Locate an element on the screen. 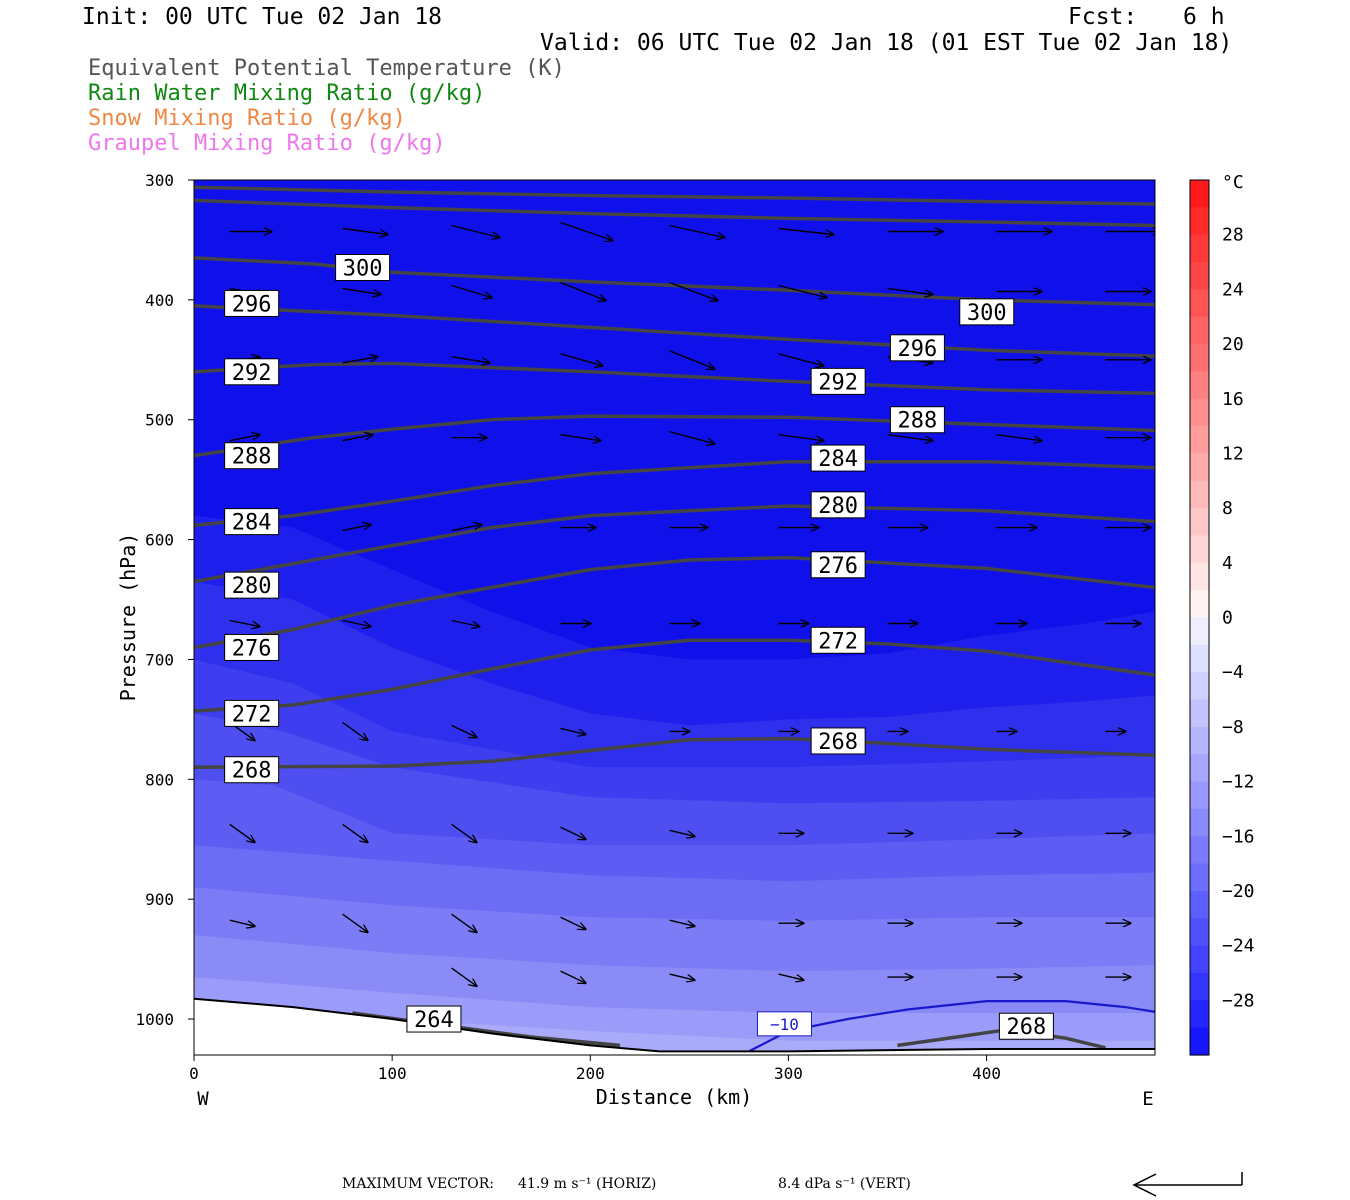 The image size is (1350, 1200). x-tick-label: 300 is located at coordinates (788, 1073).